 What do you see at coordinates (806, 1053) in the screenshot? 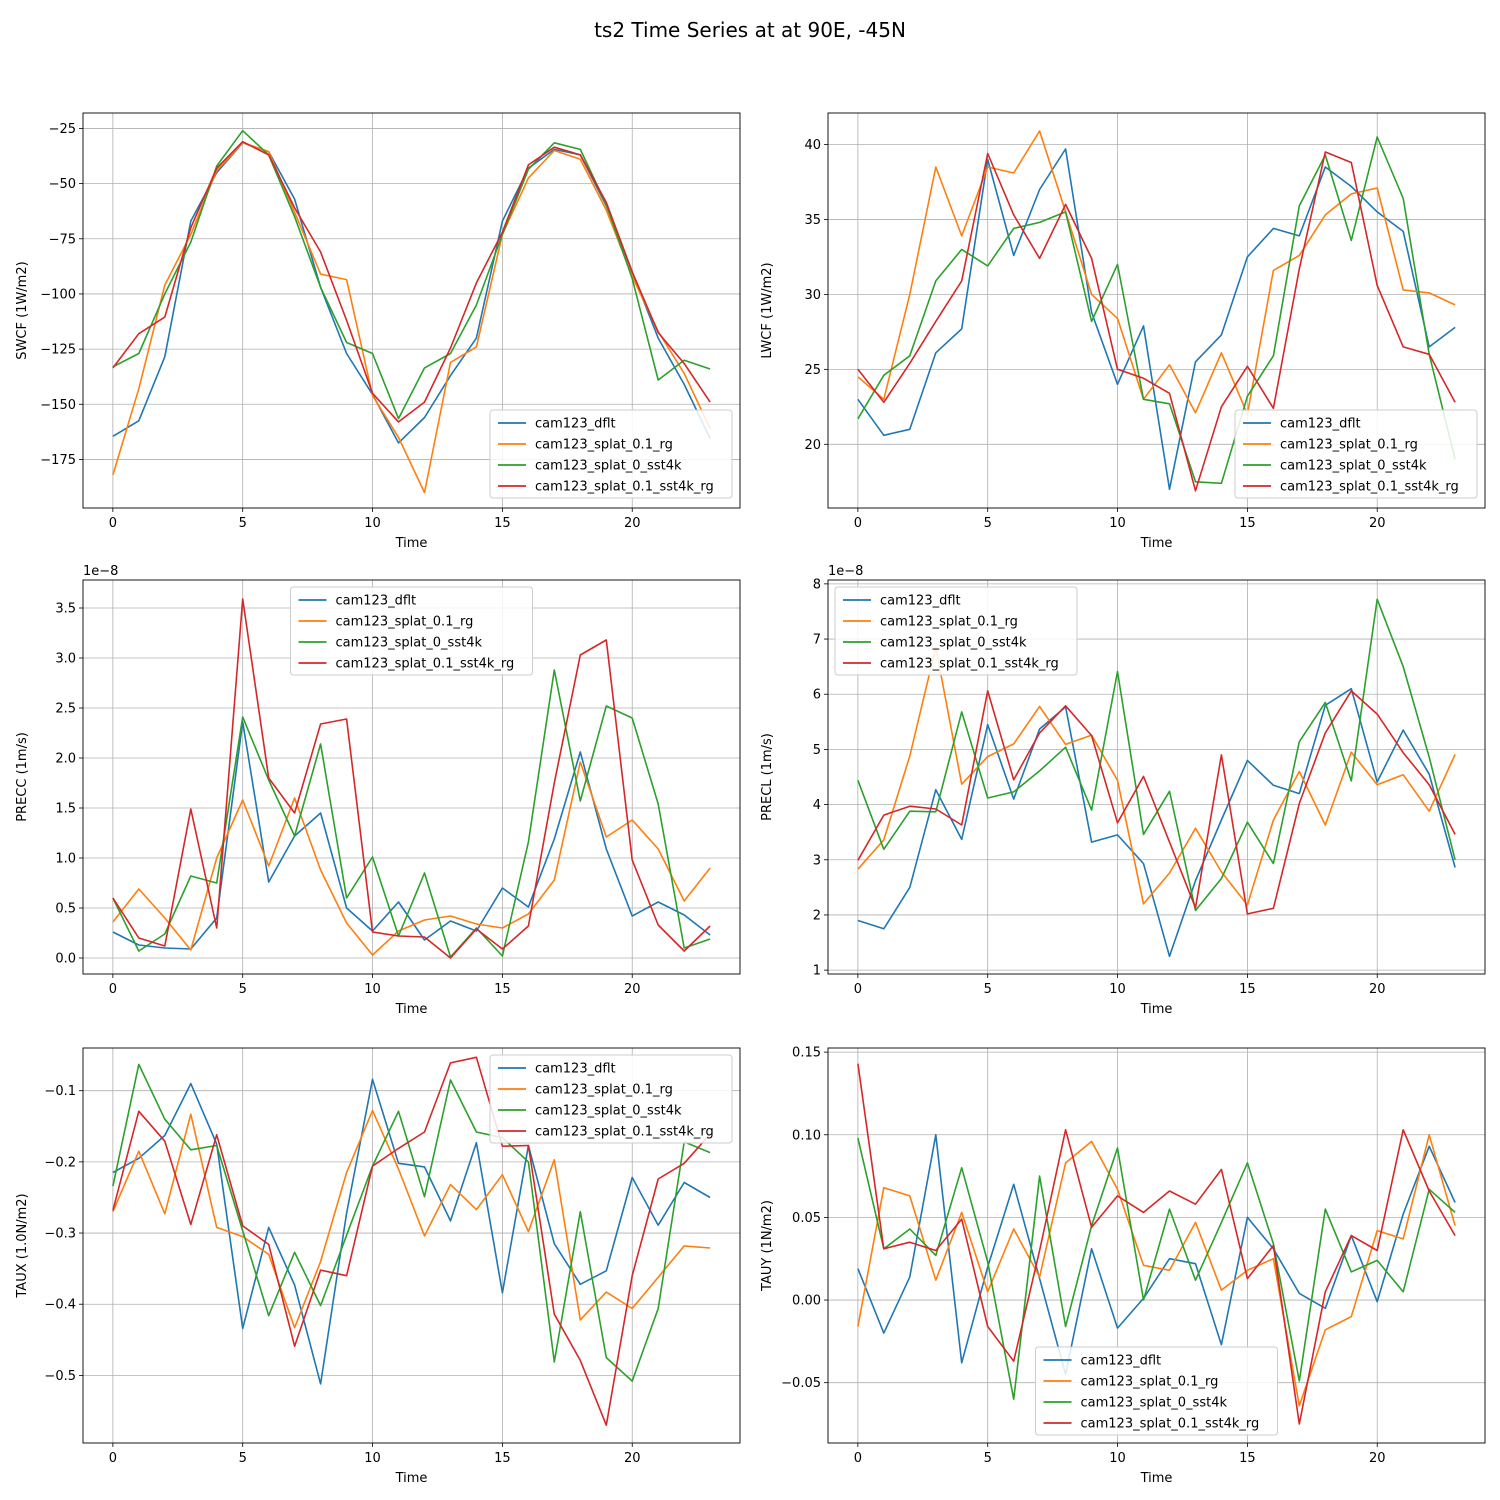
I see `y-tick-label: 0.15` at bounding box center [806, 1053].